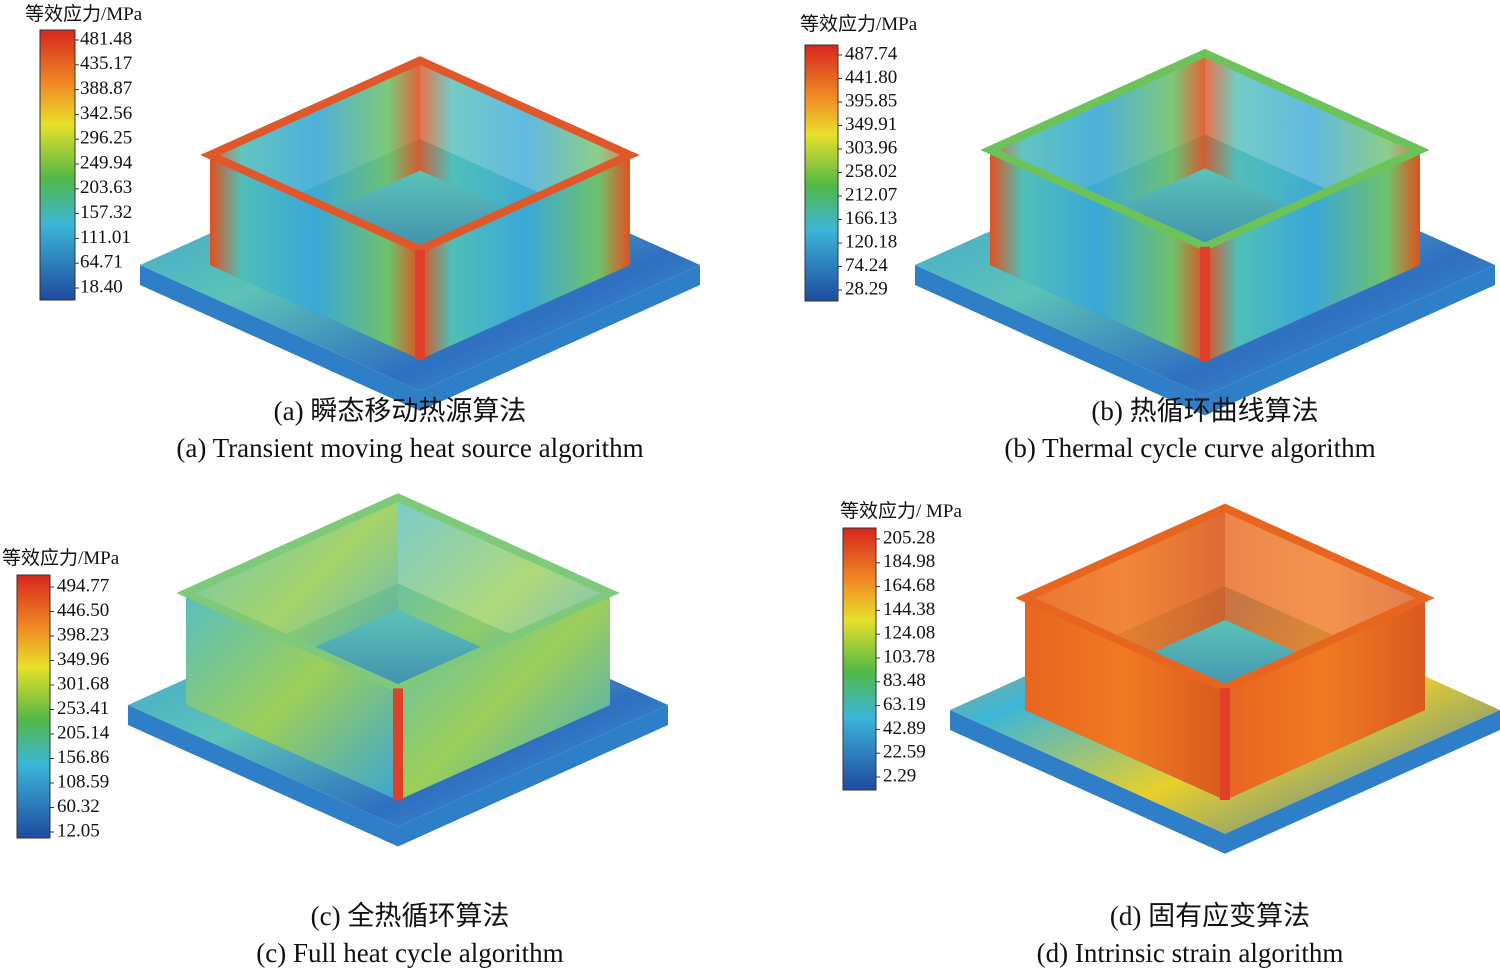 Image resolution: width=1500 pixels, height=980 pixels. Describe the element at coordinates (871, 218) in the screenshot. I see `legend-label: 166.13` at that location.